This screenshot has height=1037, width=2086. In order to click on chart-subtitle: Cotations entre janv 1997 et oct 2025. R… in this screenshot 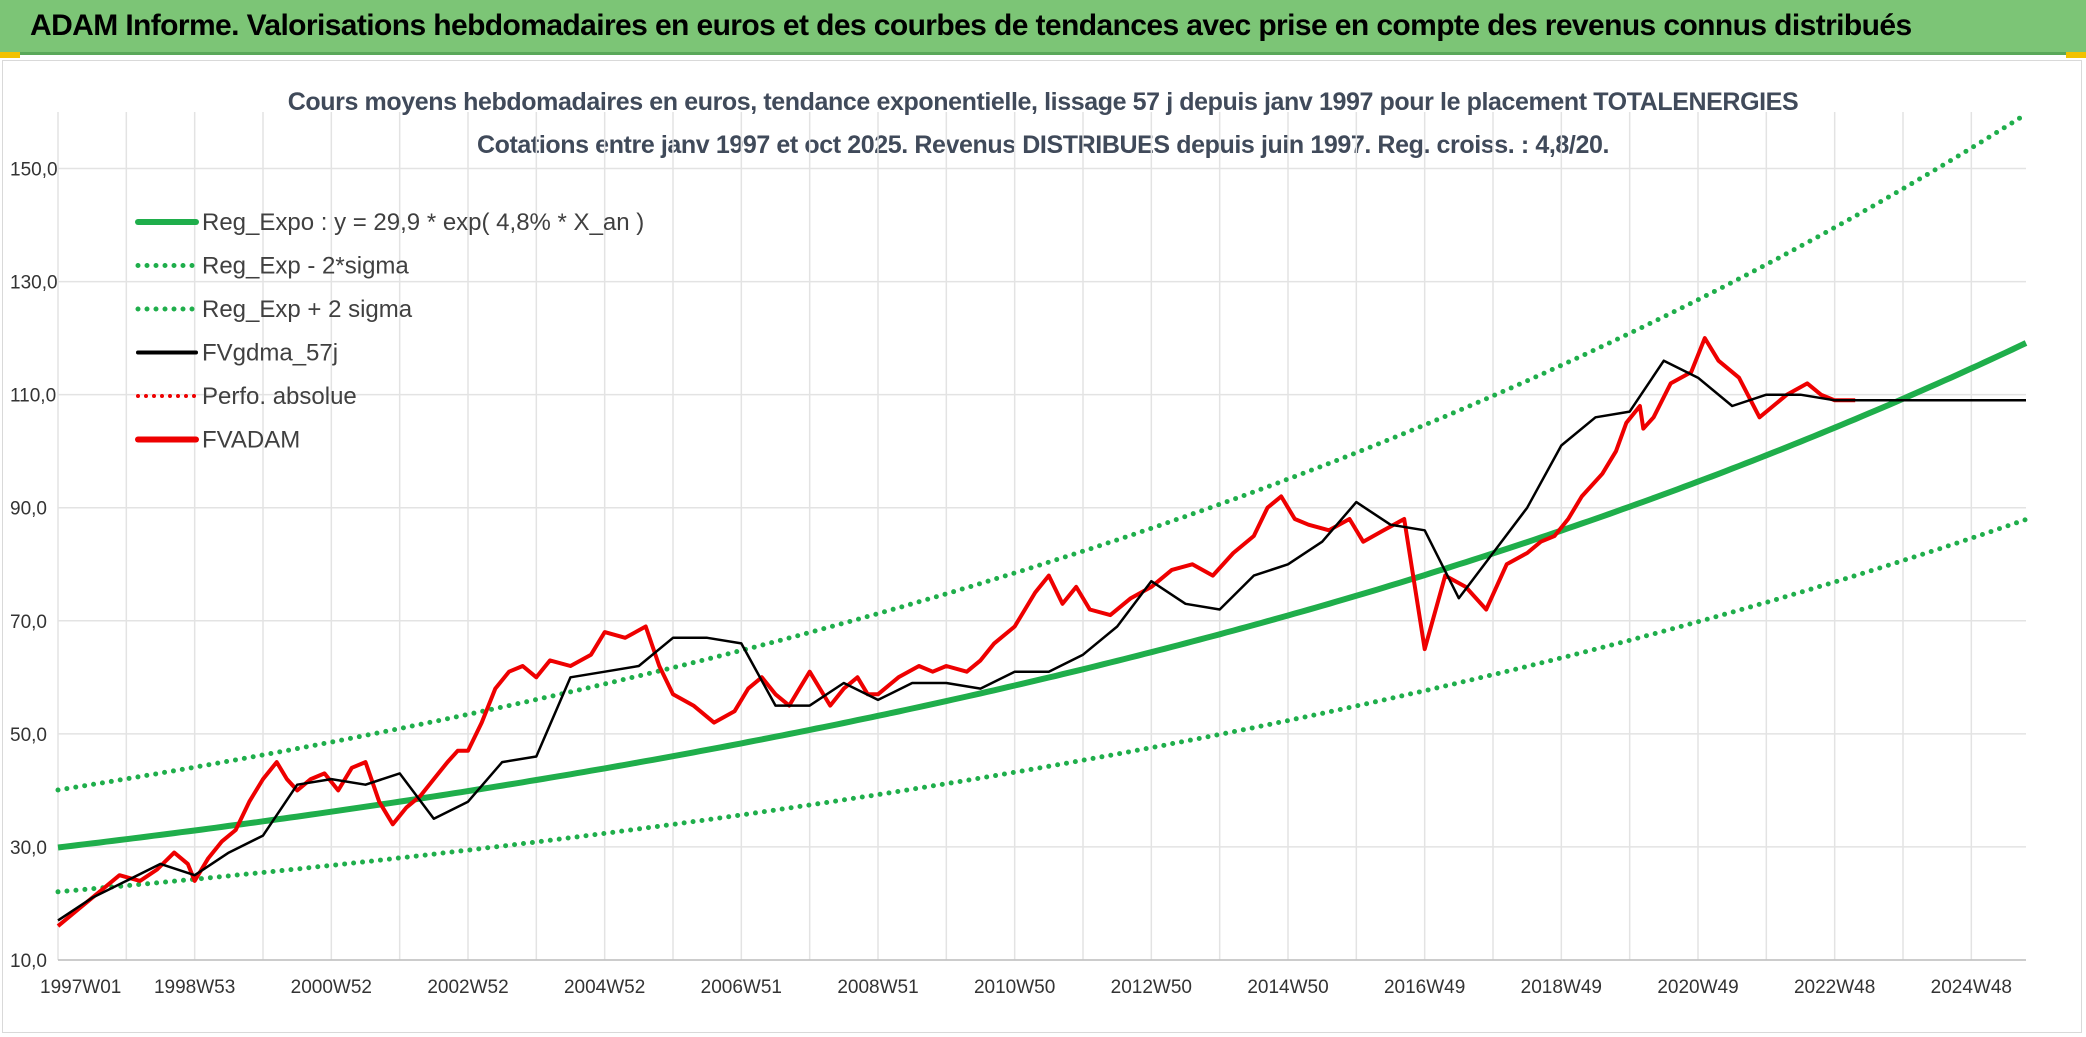, I will do `click(1043, 145)`.